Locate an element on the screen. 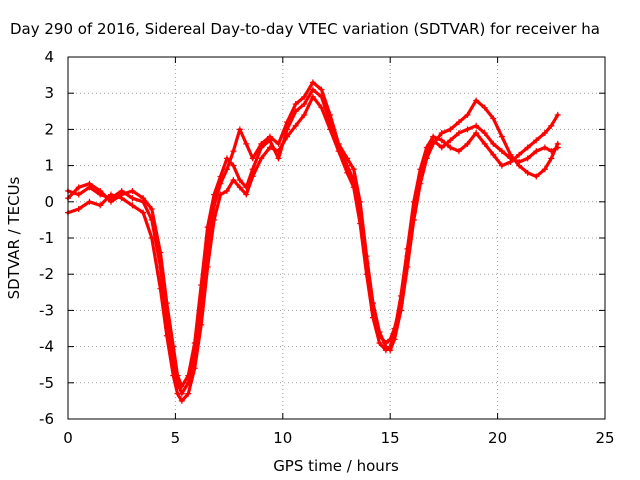 The image size is (640, 480). y-tick-label: 0 is located at coordinates (49, 202).